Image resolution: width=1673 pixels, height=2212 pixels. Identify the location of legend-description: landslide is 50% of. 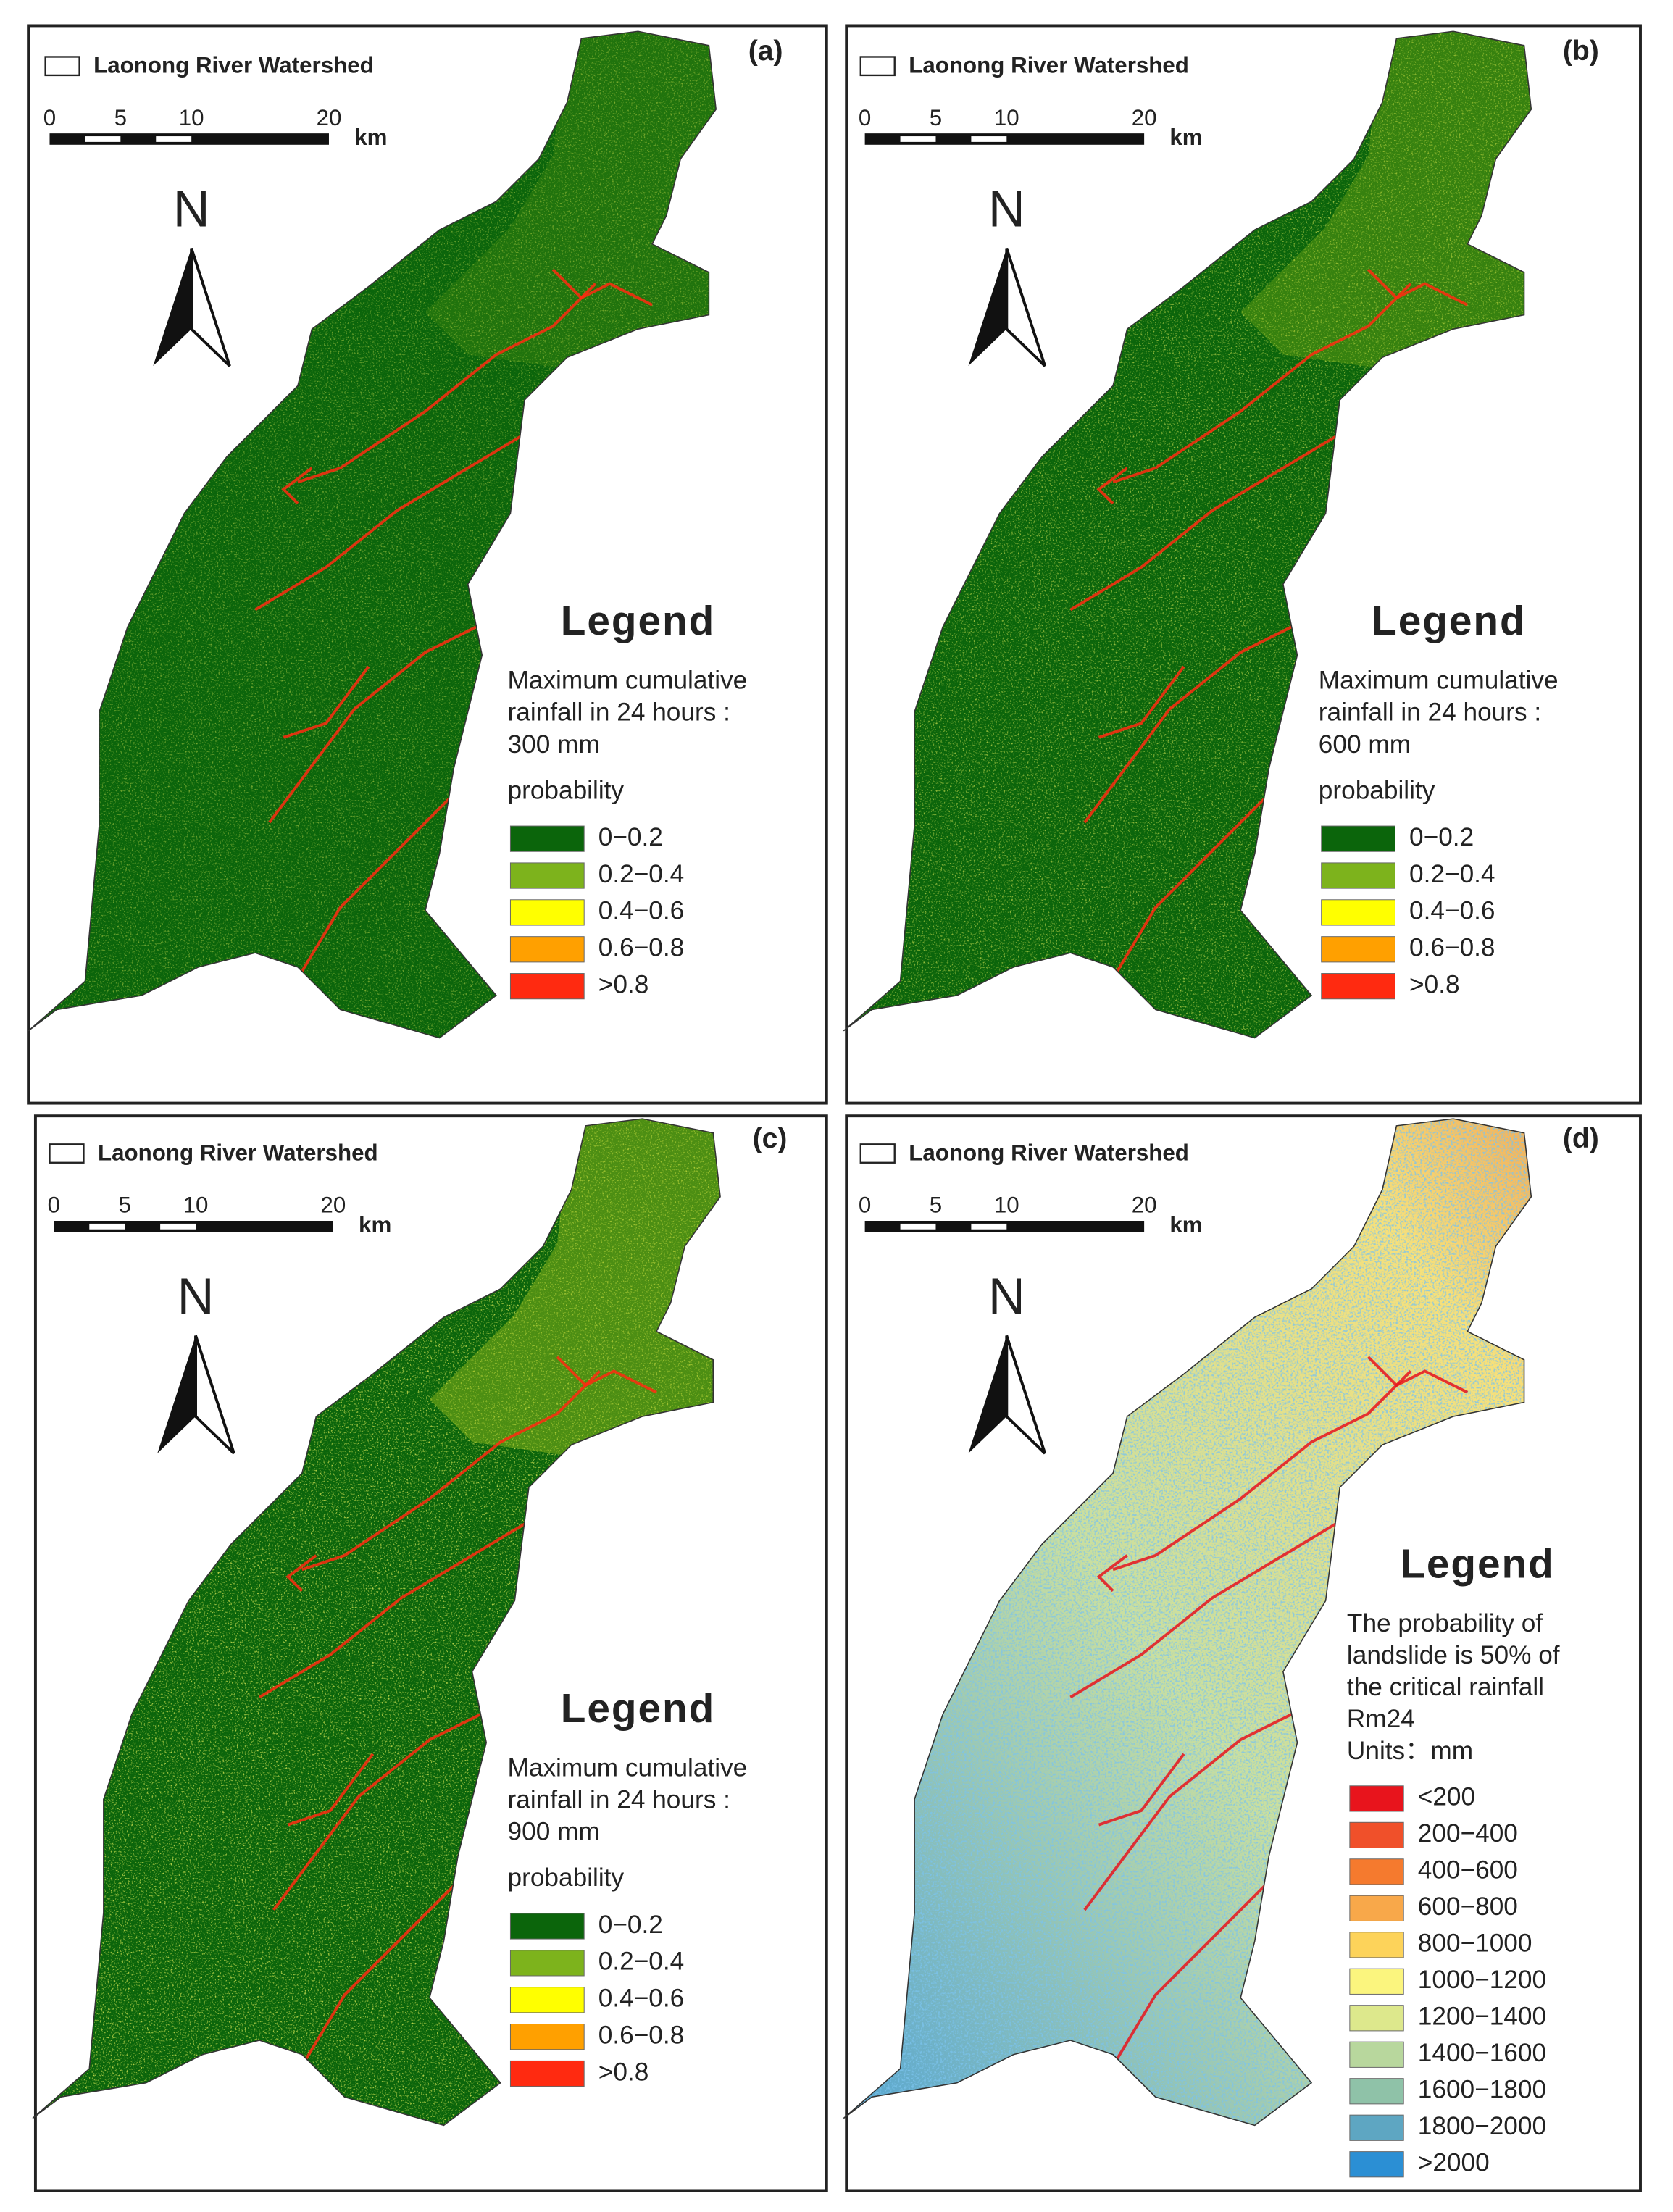
(1453, 1655).